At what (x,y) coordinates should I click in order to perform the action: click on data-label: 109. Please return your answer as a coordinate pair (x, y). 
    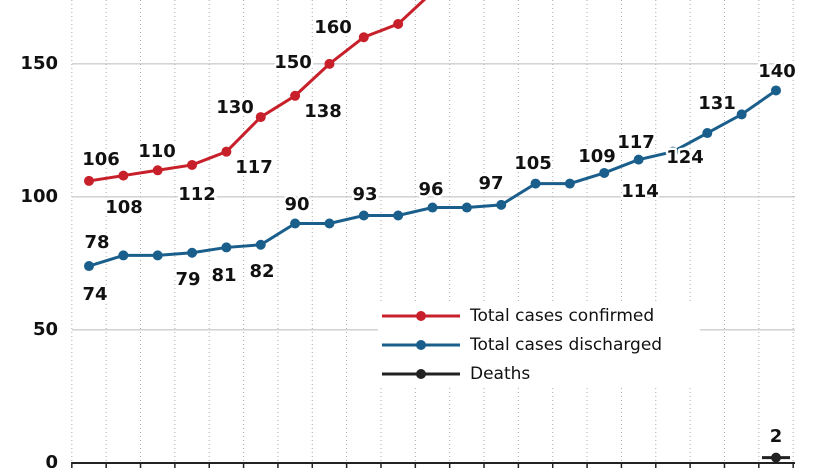
    Looking at the image, I should click on (597, 156).